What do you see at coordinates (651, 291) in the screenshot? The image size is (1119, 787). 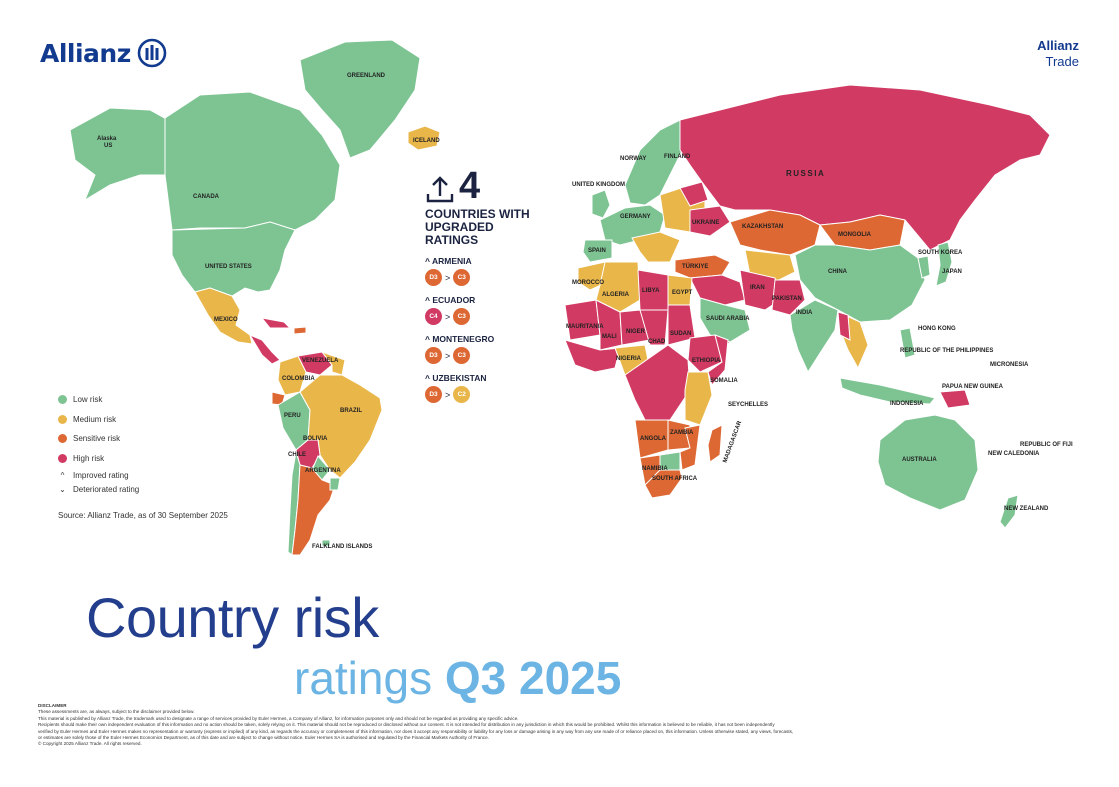 I see `label-libya: LIBYA` at bounding box center [651, 291].